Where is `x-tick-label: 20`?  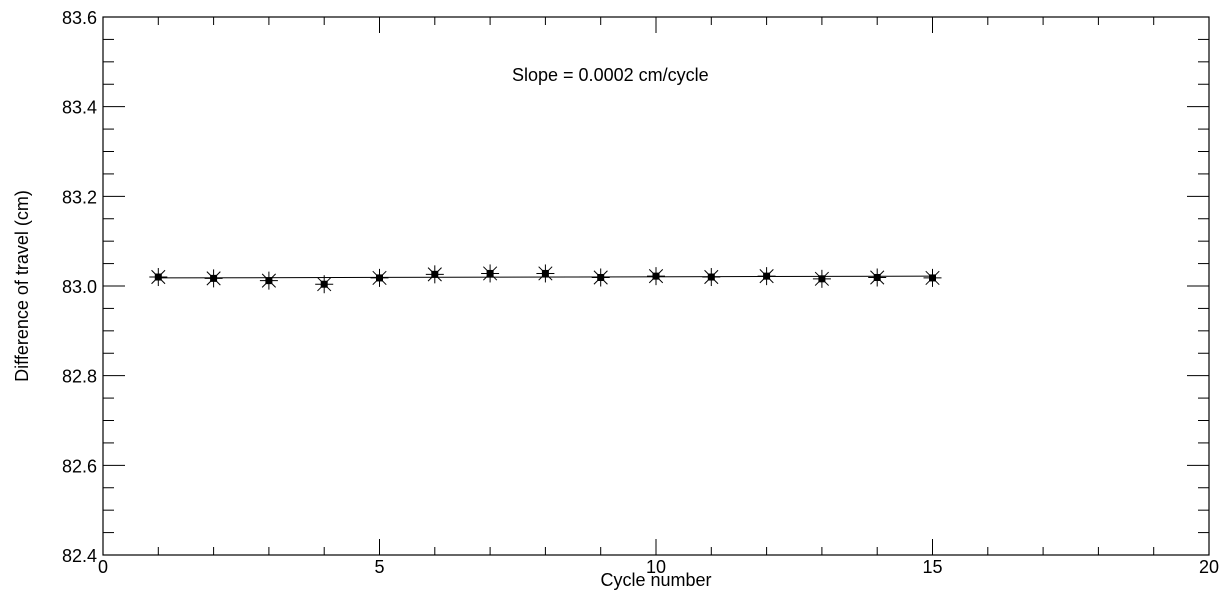
x-tick-label: 20 is located at coordinates (1209, 567).